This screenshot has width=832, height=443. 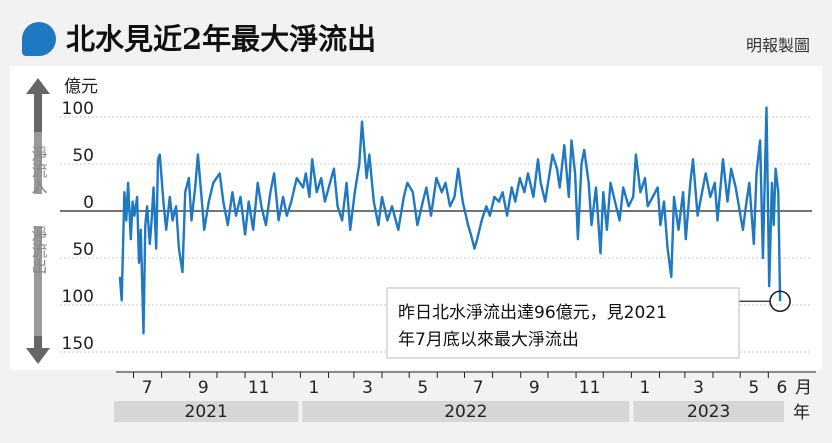 I want to click on annotation-text-2: 年7月底以來最大淨流出, so click(x=488, y=340).